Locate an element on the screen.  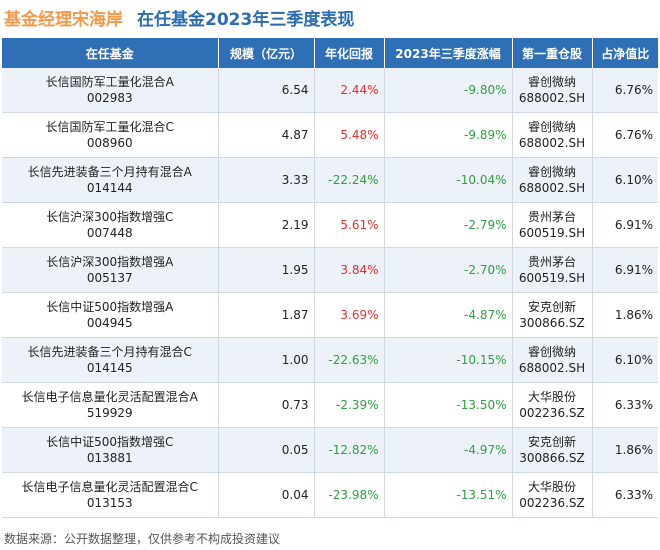
fund-name: 长信先进装备三个月持有混合A is located at coordinates (109, 172).